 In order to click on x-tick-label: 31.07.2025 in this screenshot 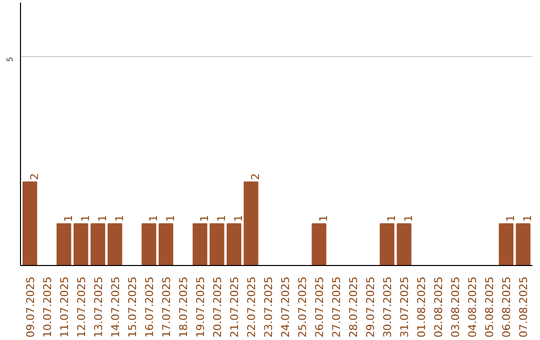, I will do `click(405, 307)`.